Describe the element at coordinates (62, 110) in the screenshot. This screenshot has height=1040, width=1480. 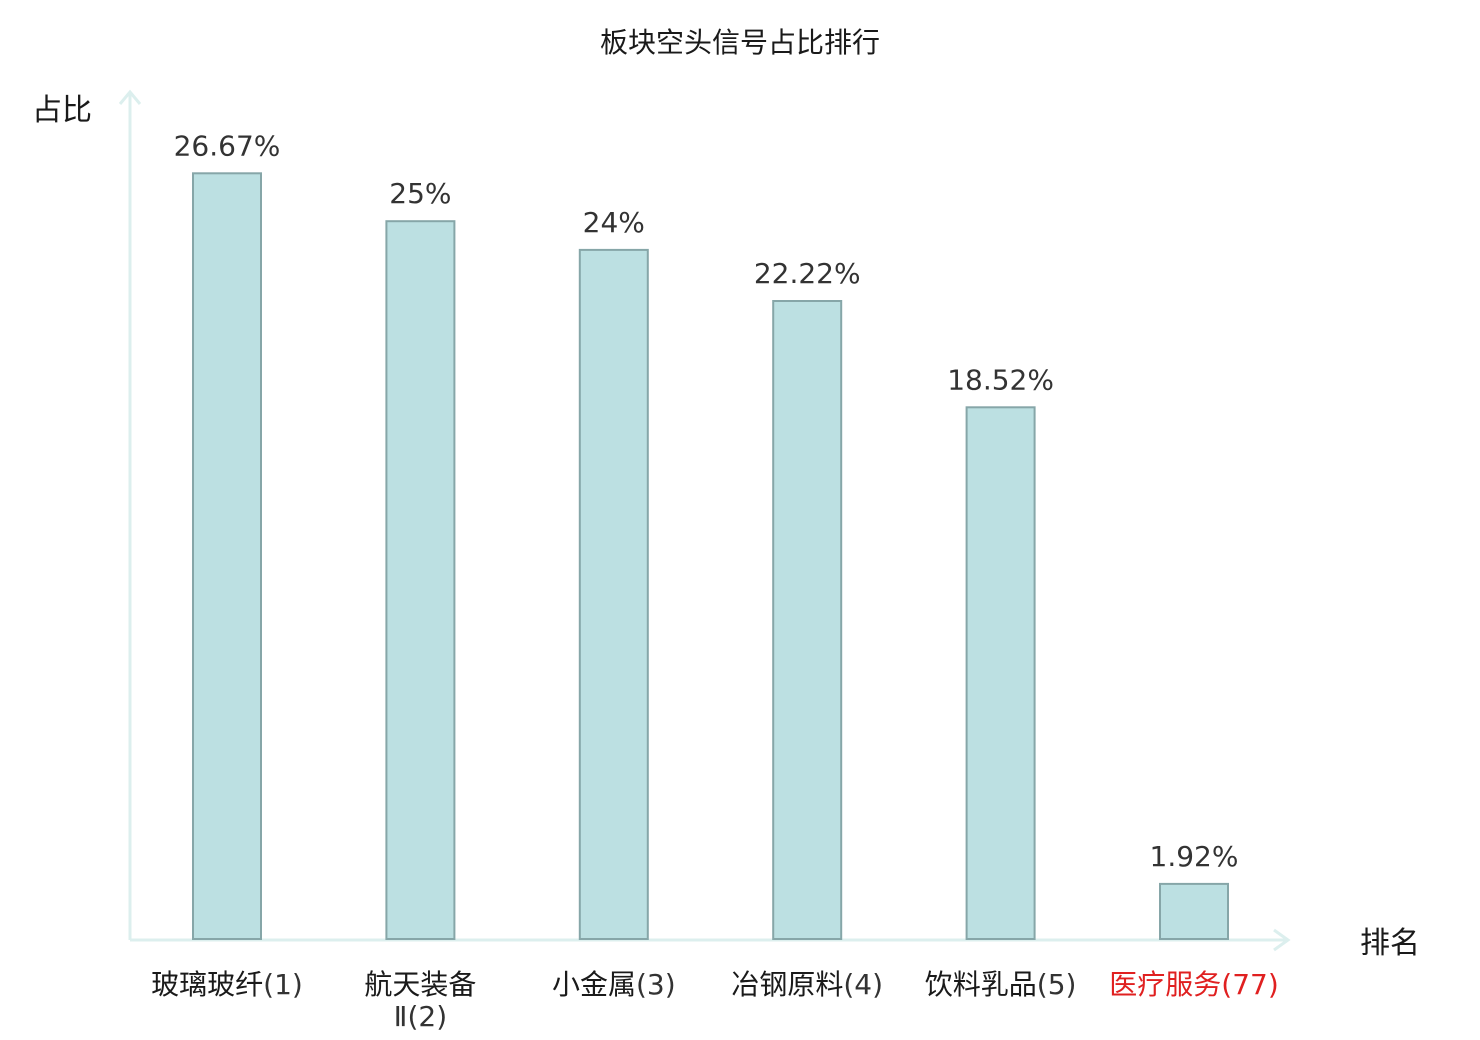
I see `y-axis-title: 占比` at that location.